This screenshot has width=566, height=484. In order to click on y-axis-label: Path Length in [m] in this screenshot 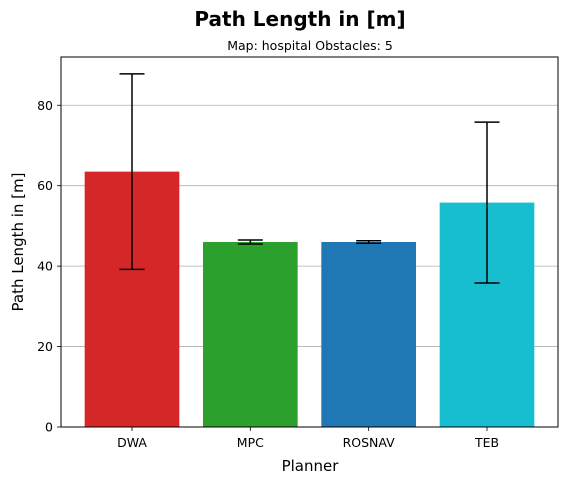, I will do `click(18, 242)`.